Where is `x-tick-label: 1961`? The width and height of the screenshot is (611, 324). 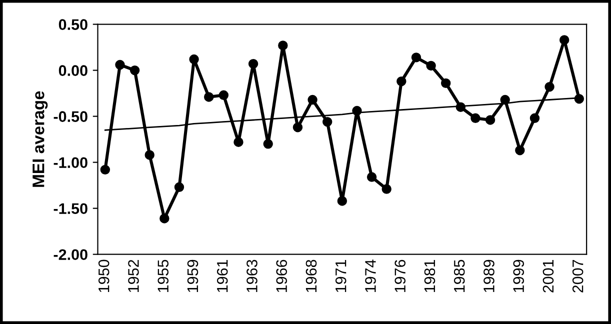
x-tick-label: 1961 is located at coordinates (222, 276).